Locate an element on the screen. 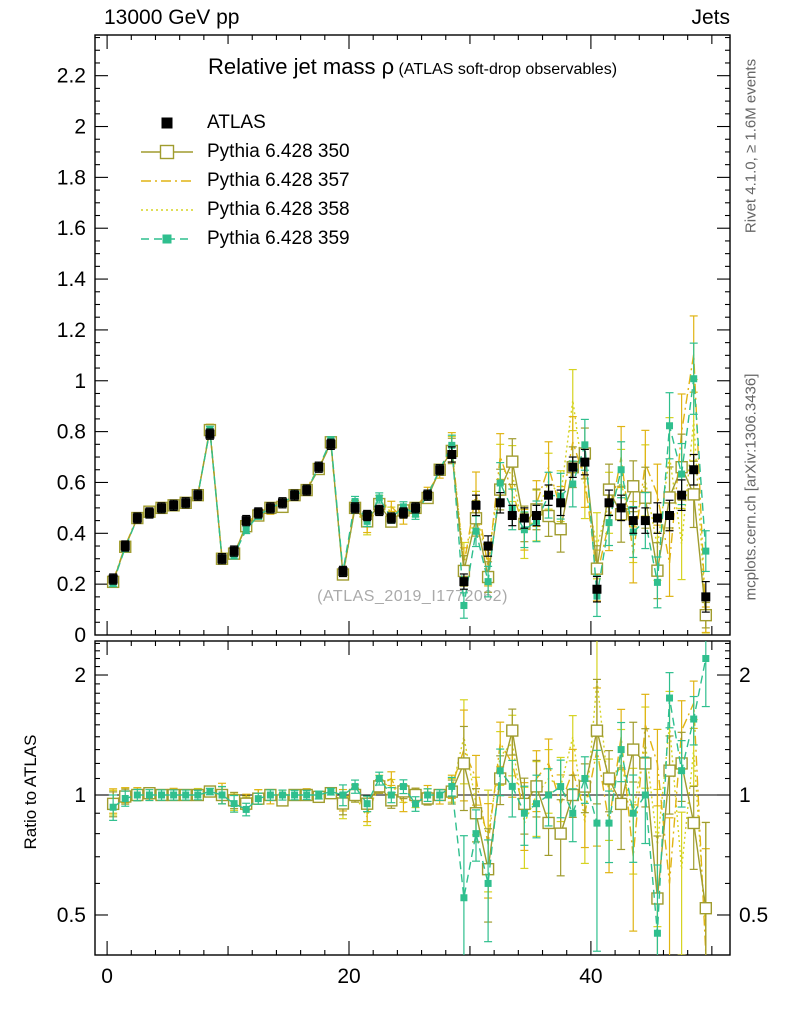 The height and width of the screenshot is (1024, 786). tick-label: 0.8 is located at coordinates (71, 432).